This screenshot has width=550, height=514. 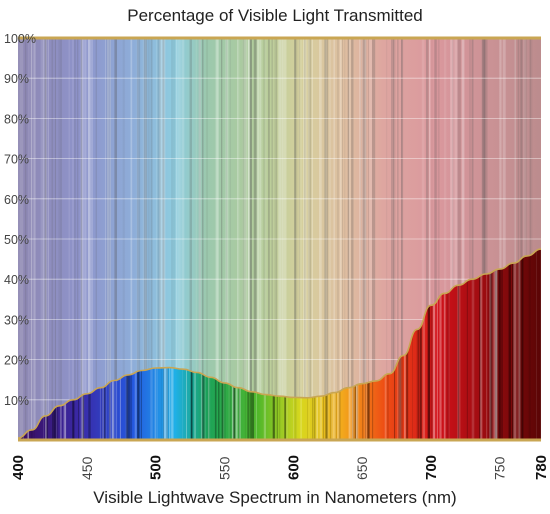 What do you see at coordinates (16, 401) in the screenshot?
I see `y-tick-label: 10%` at bounding box center [16, 401].